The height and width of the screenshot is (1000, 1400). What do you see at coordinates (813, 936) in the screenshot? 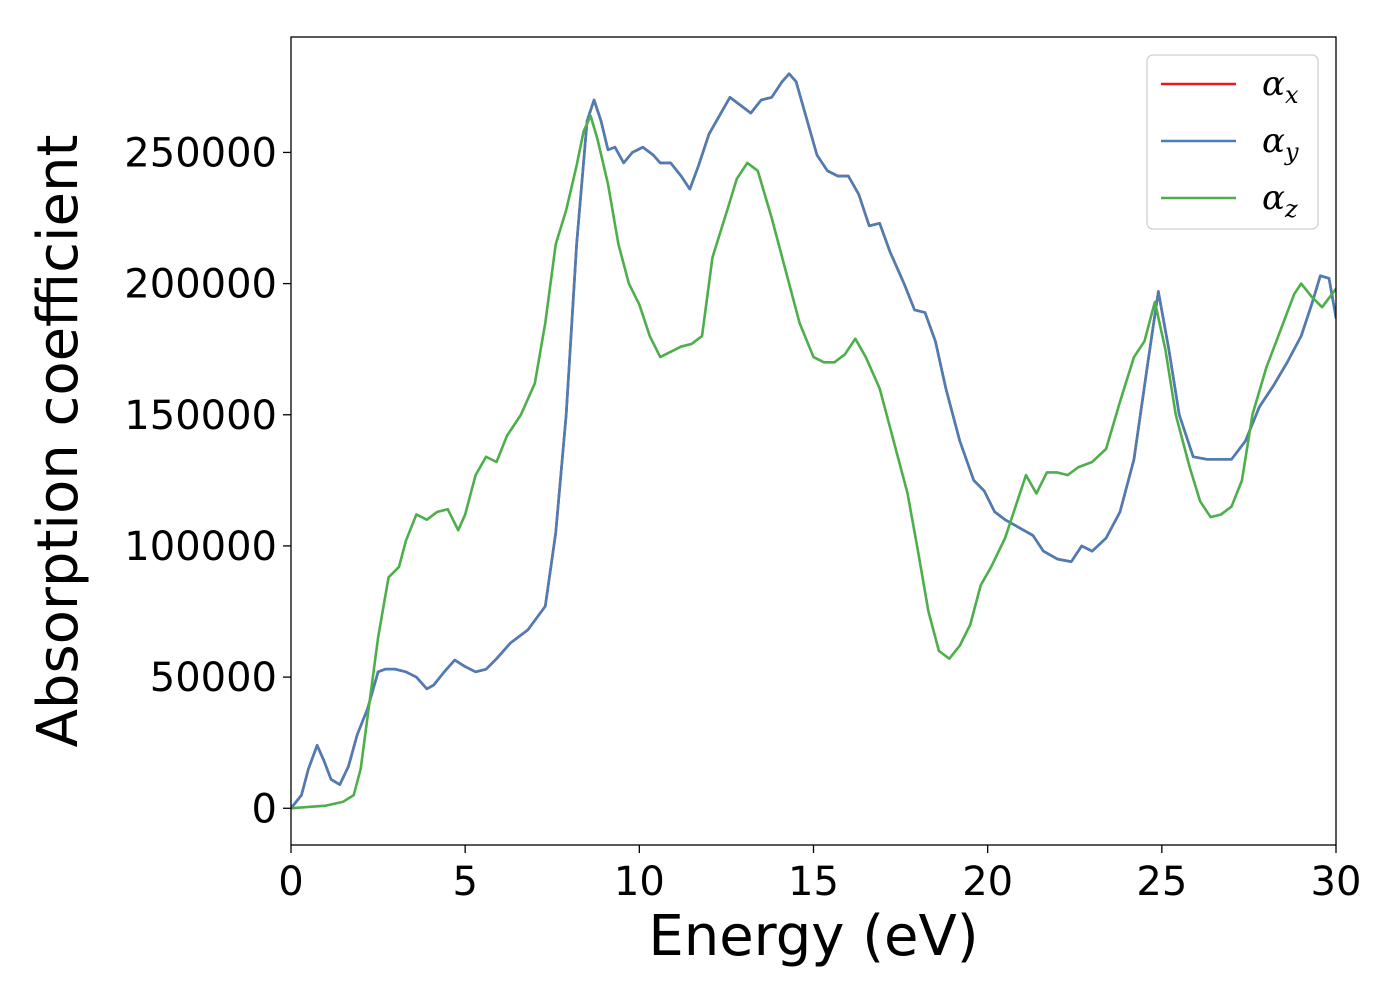
I see `x-axis-label: Energy (eV)` at bounding box center [813, 936].